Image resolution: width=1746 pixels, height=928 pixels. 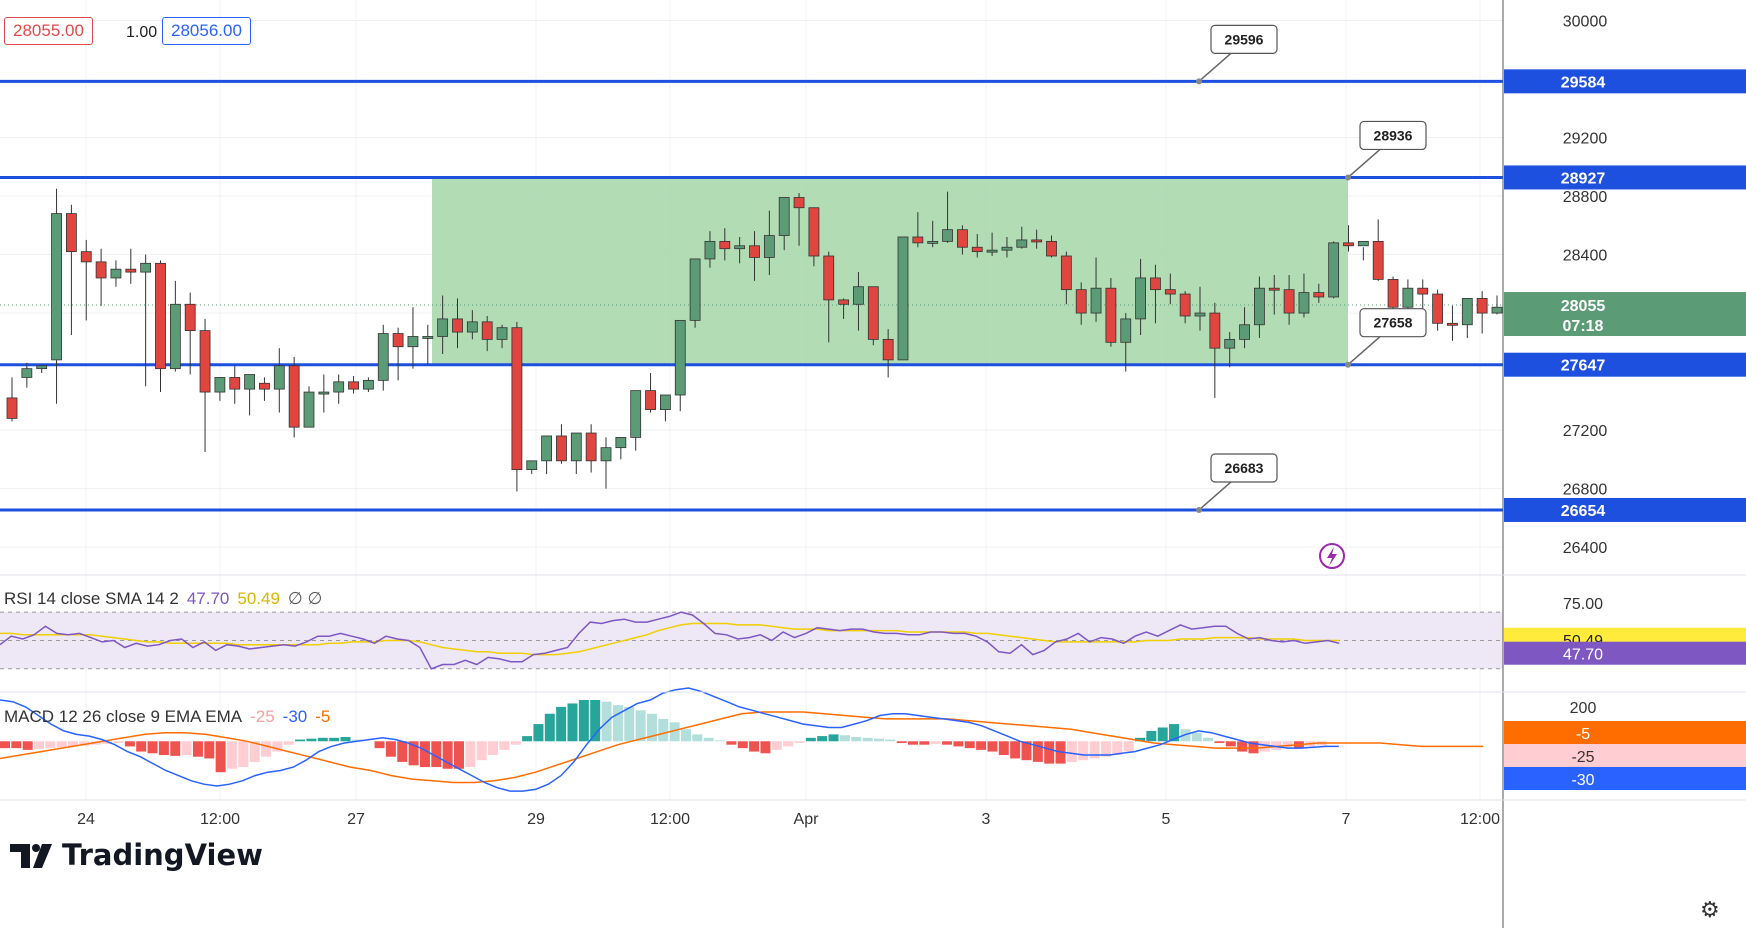 What do you see at coordinates (135, 855) in the screenshot?
I see `tradingview-logo: TradingView` at bounding box center [135, 855].